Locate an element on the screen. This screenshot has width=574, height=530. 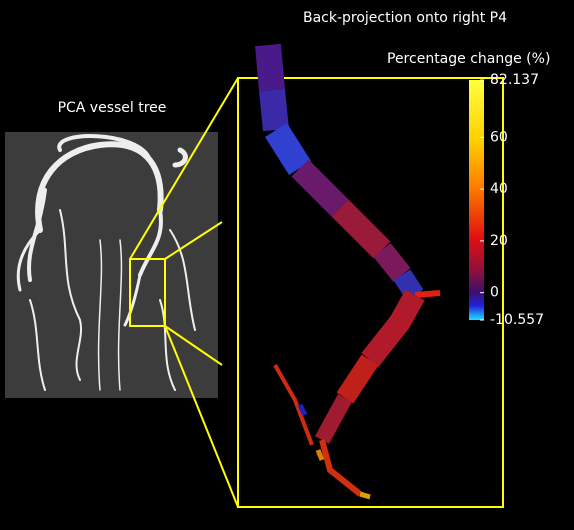
colorbar is located at coordinates (476, 200).